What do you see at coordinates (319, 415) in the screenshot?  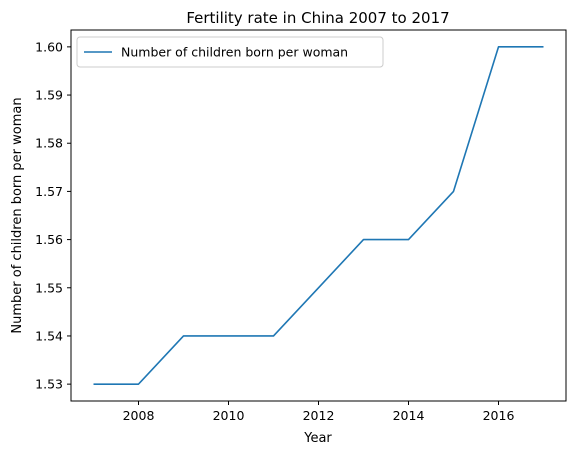 I see `x-tick-label: 2012` at bounding box center [319, 415].